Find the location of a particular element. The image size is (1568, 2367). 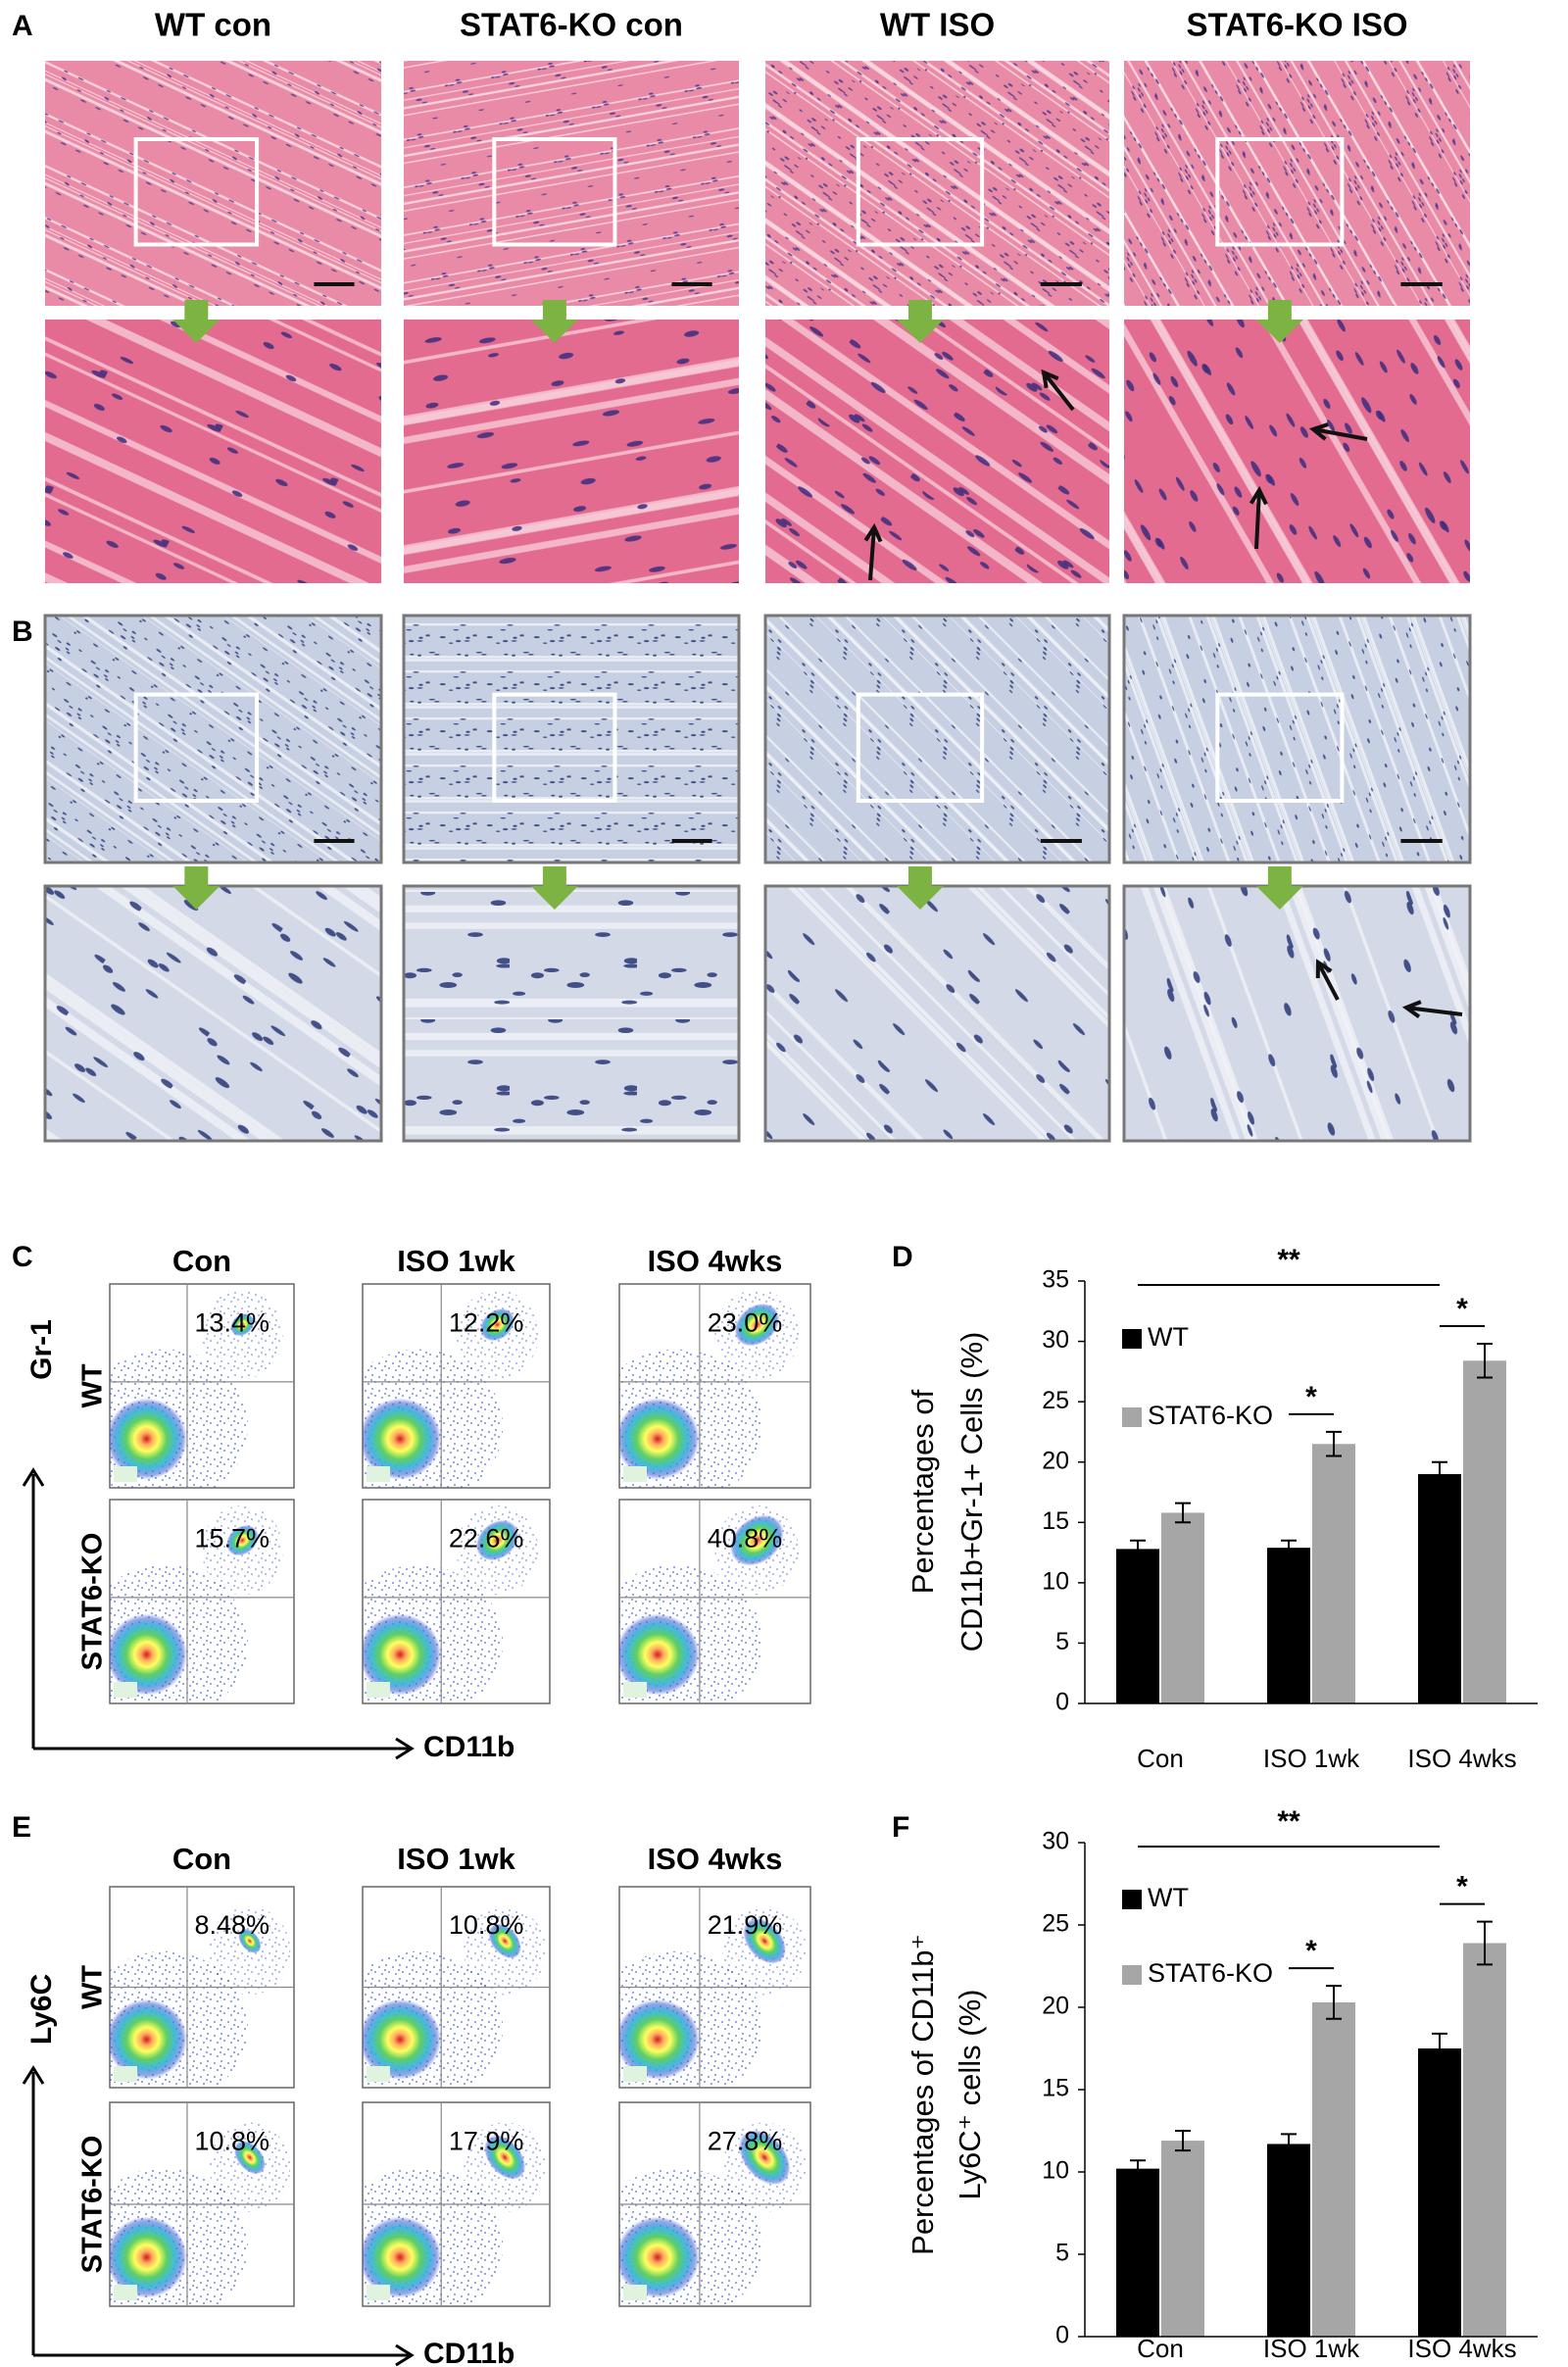

flow-column-header: Con is located at coordinates (201, 1261).